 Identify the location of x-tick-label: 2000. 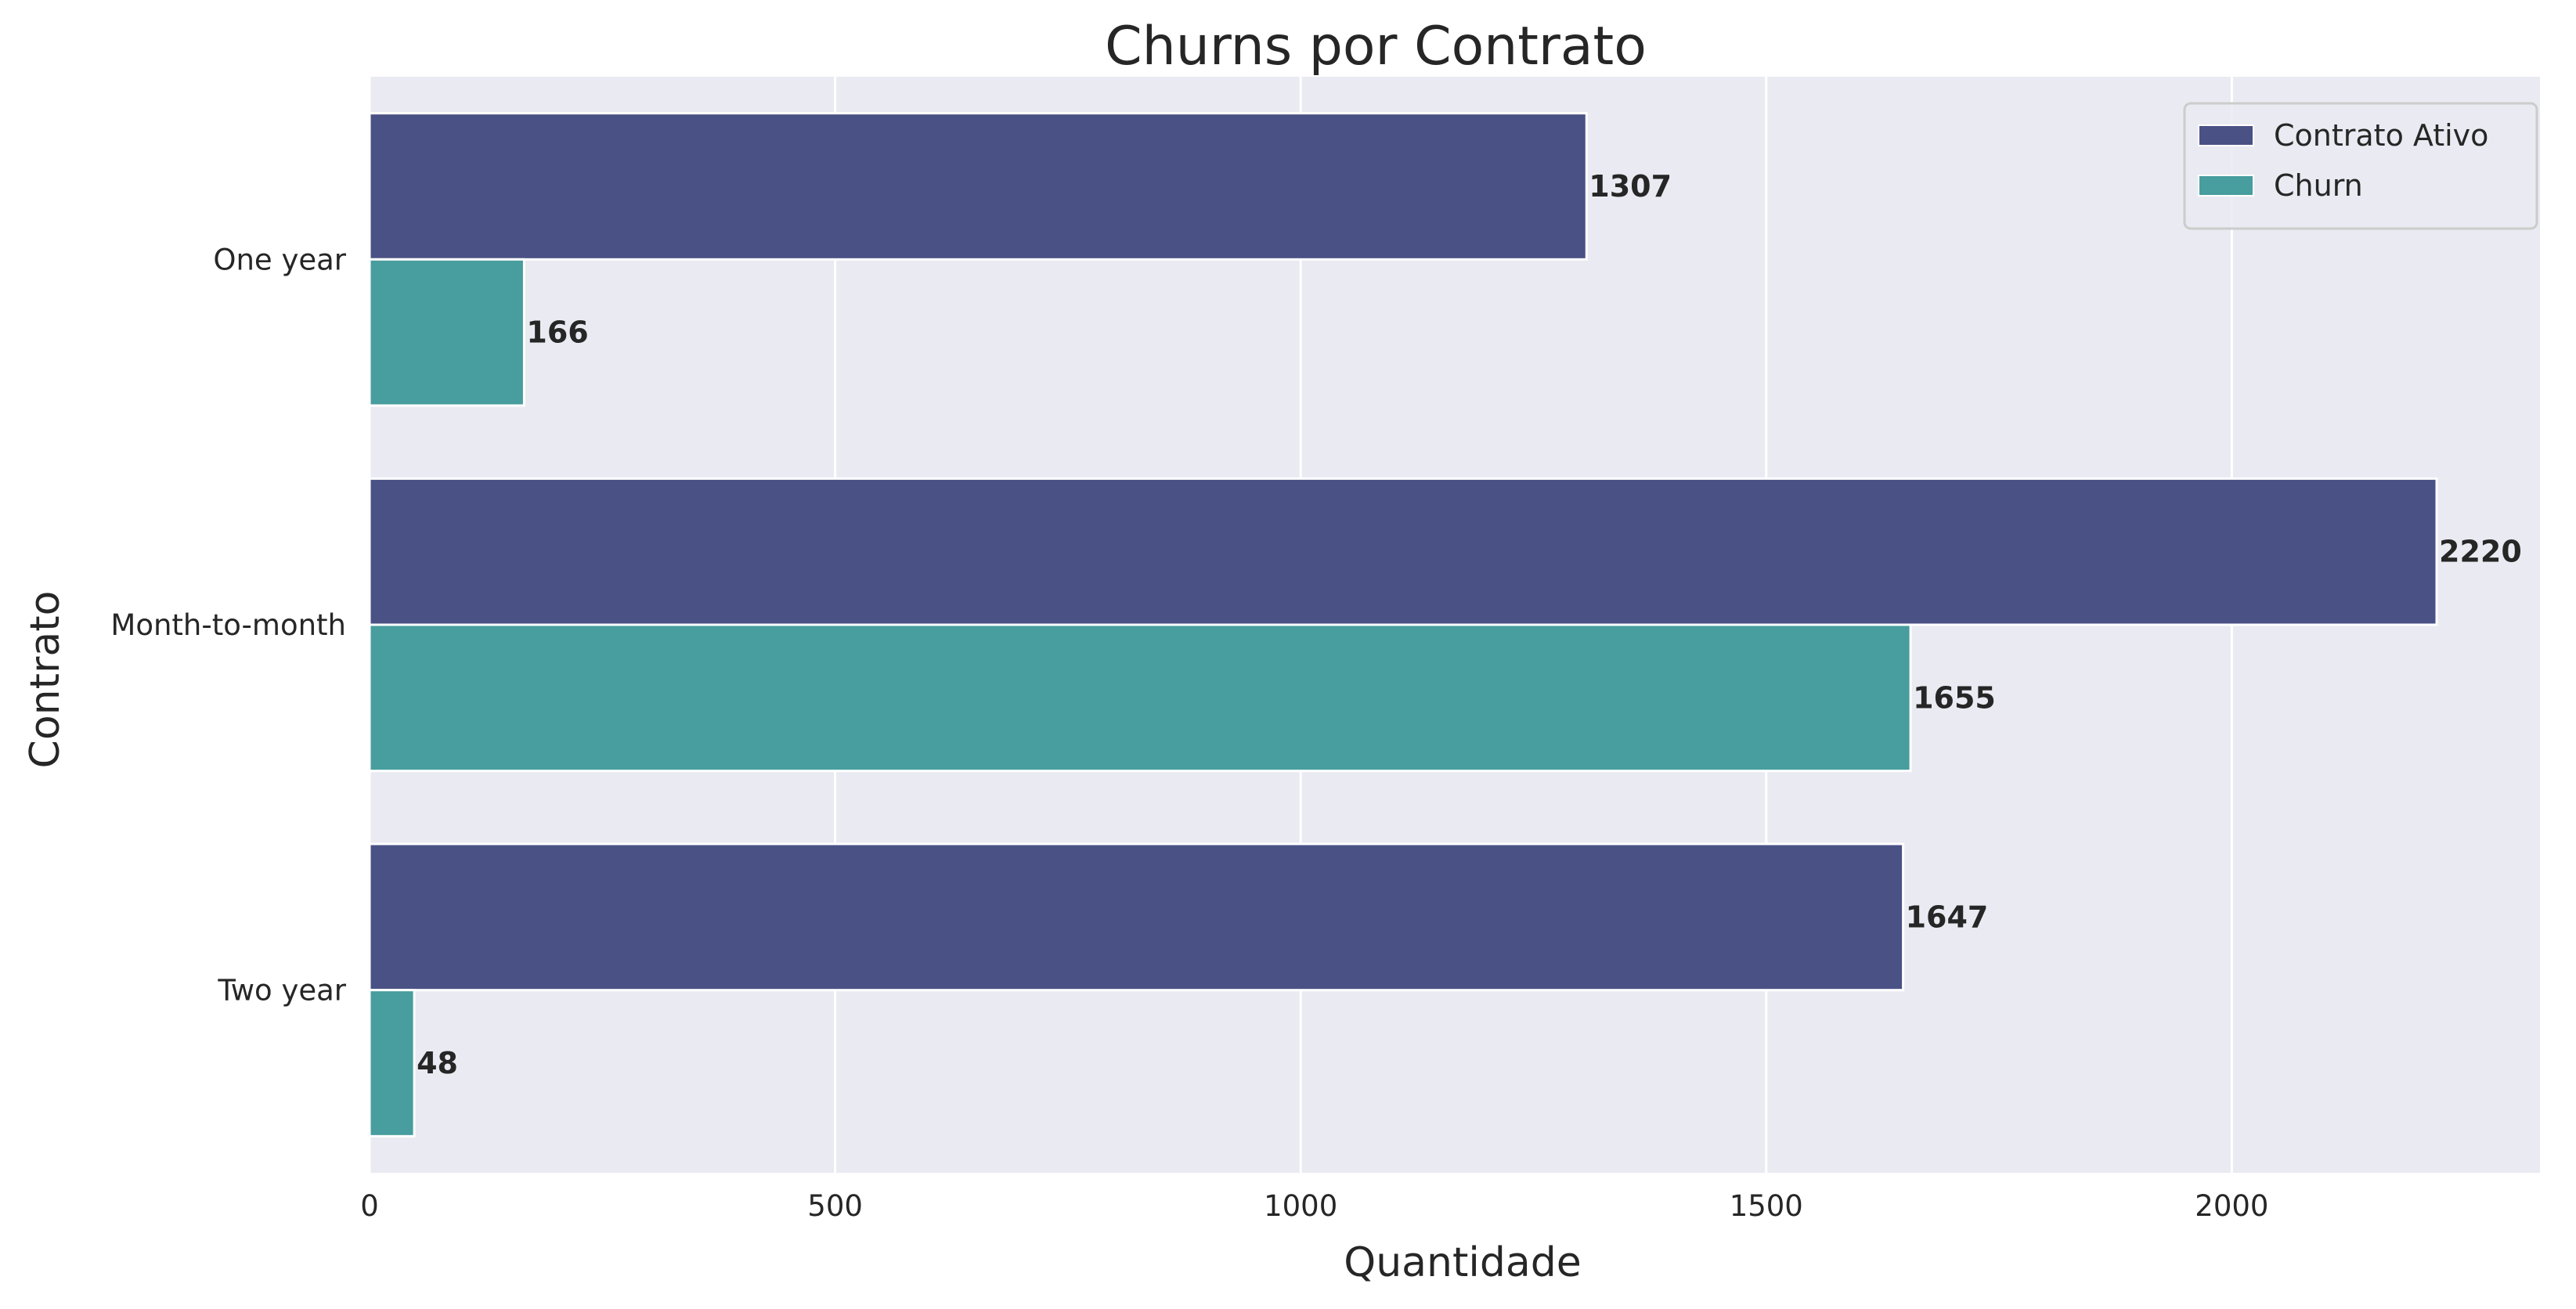
(2232, 1206).